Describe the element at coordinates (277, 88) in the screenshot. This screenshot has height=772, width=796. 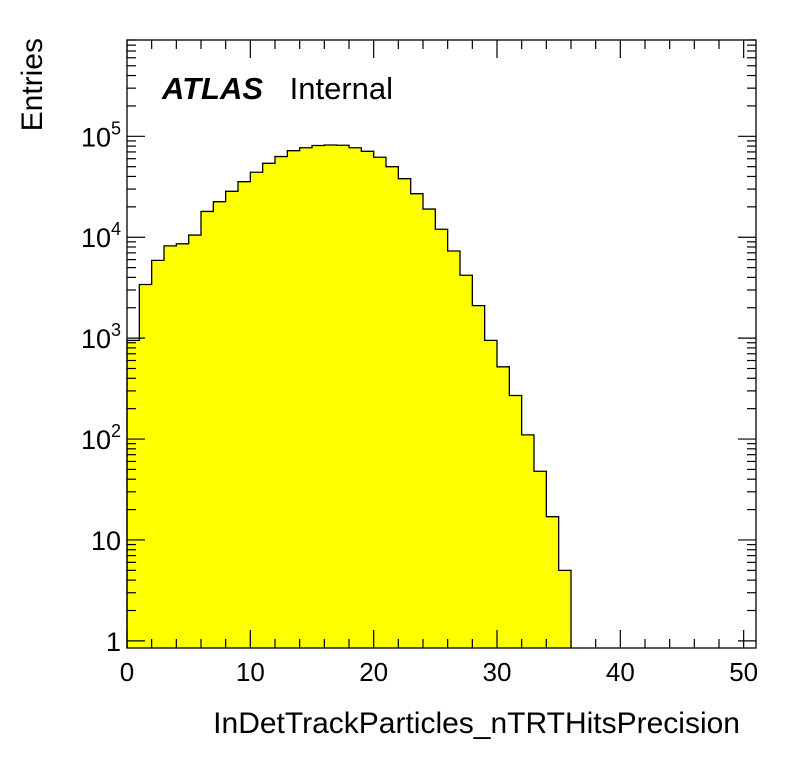
I see `atlas-label: ATLAS Internal` at that location.